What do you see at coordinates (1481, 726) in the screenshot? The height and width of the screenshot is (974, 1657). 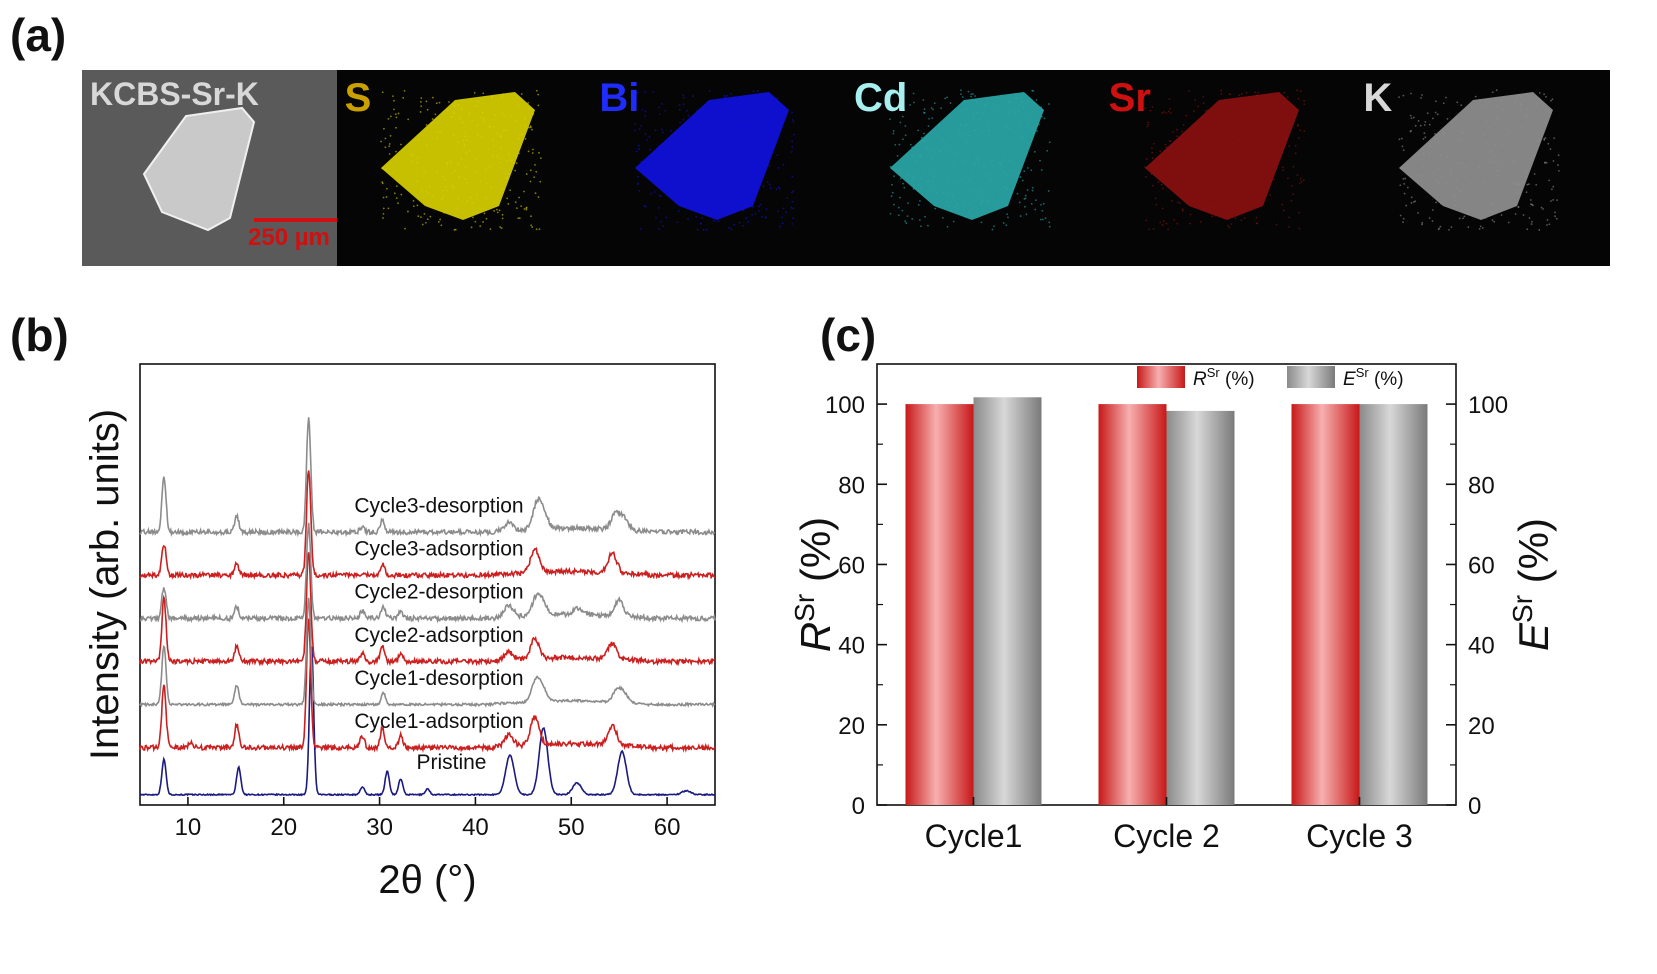 I see `right-y-tick-label: 20` at bounding box center [1481, 726].